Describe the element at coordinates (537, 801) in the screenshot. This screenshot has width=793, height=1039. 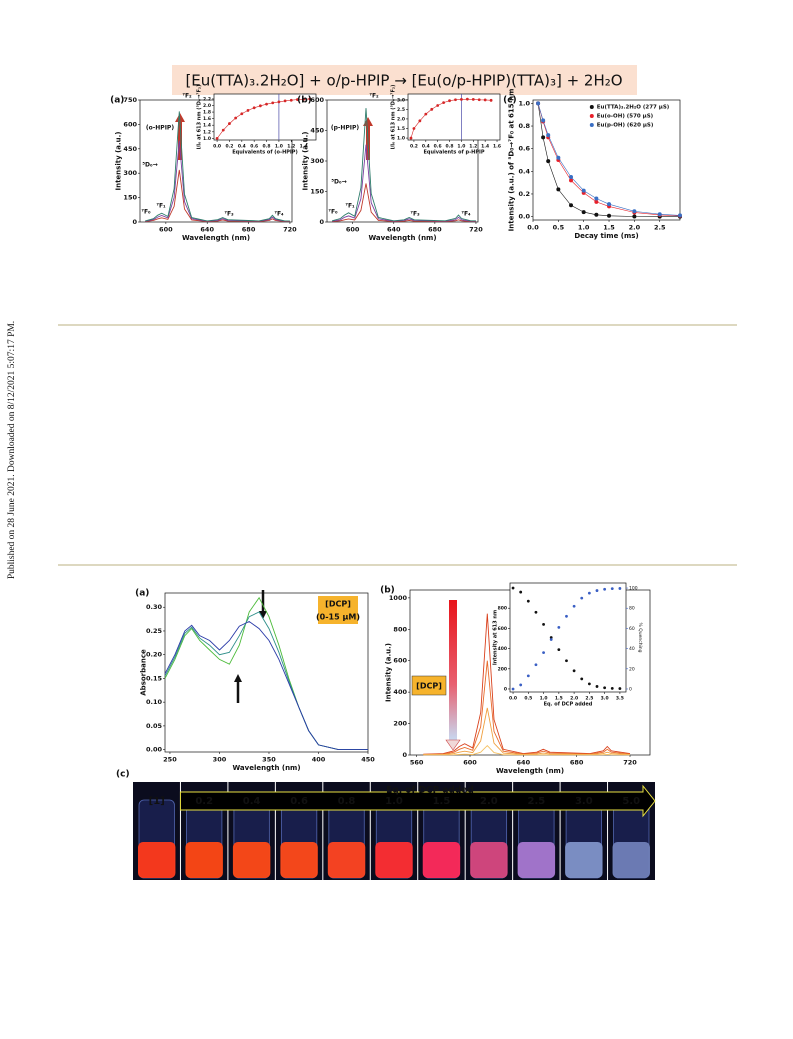
I see `vial-label: 2.5` at that location.